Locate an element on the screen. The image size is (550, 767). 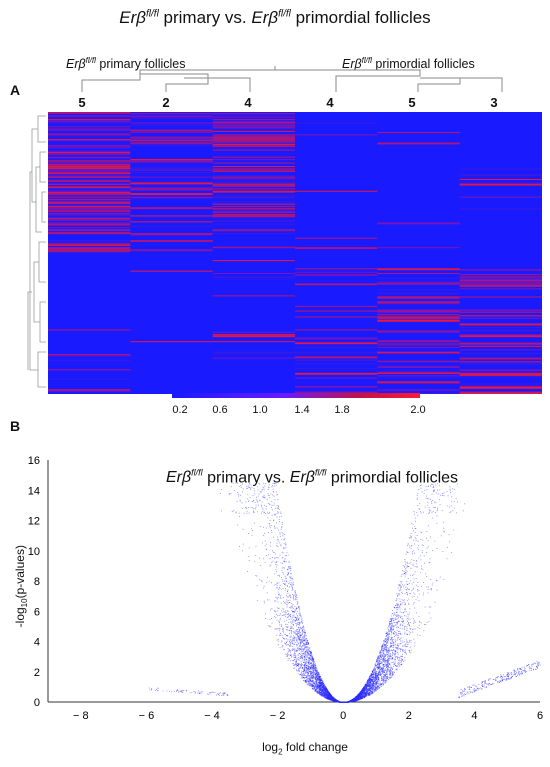
y-tick-label: 4 is located at coordinates (37, 643).